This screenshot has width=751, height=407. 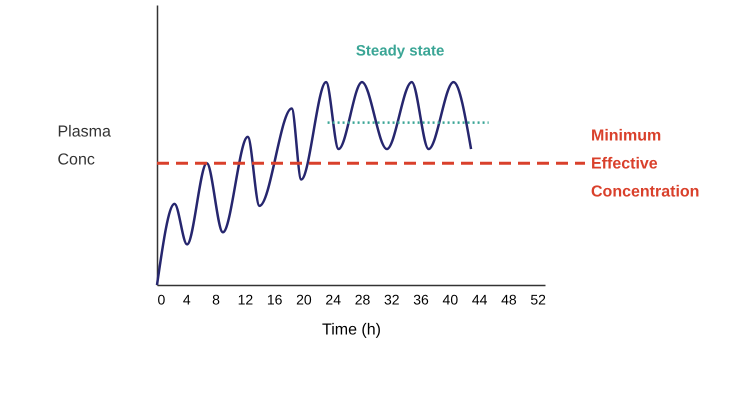 I want to click on x-tick-label: 0, so click(x=162, y=300).